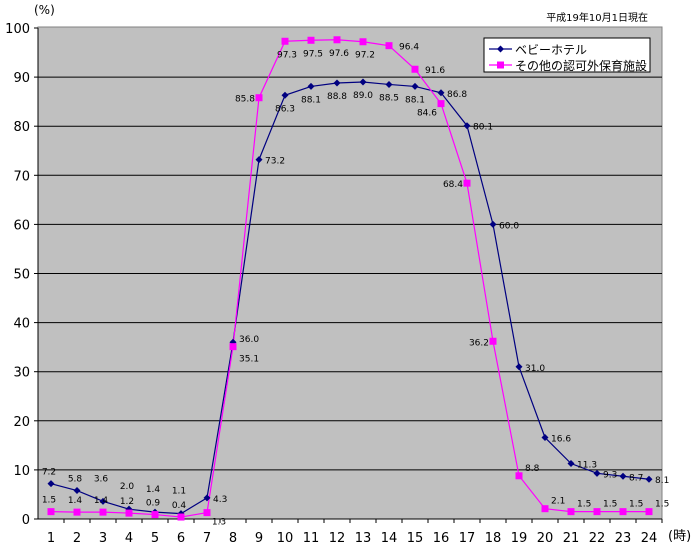 The image size is (696, 548). Describe the element at coordinates (551, 50) in the screenshot. I see `legend-label-0: ベビーホテル` at that location.